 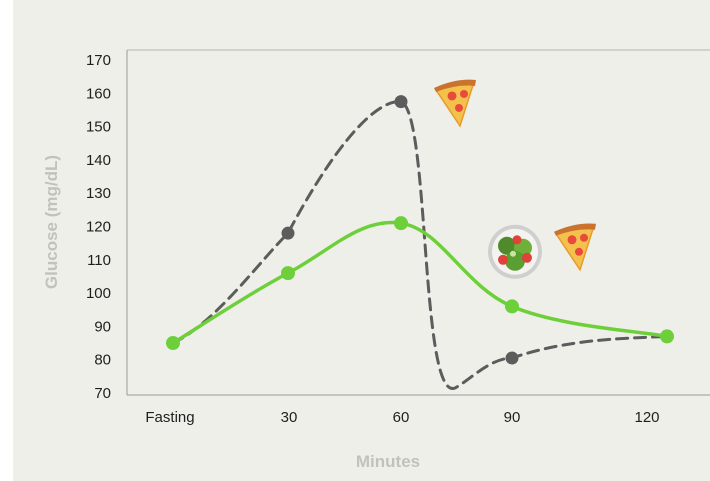 I want to click on x-tick-label: 90, so click(x=512, y=417).